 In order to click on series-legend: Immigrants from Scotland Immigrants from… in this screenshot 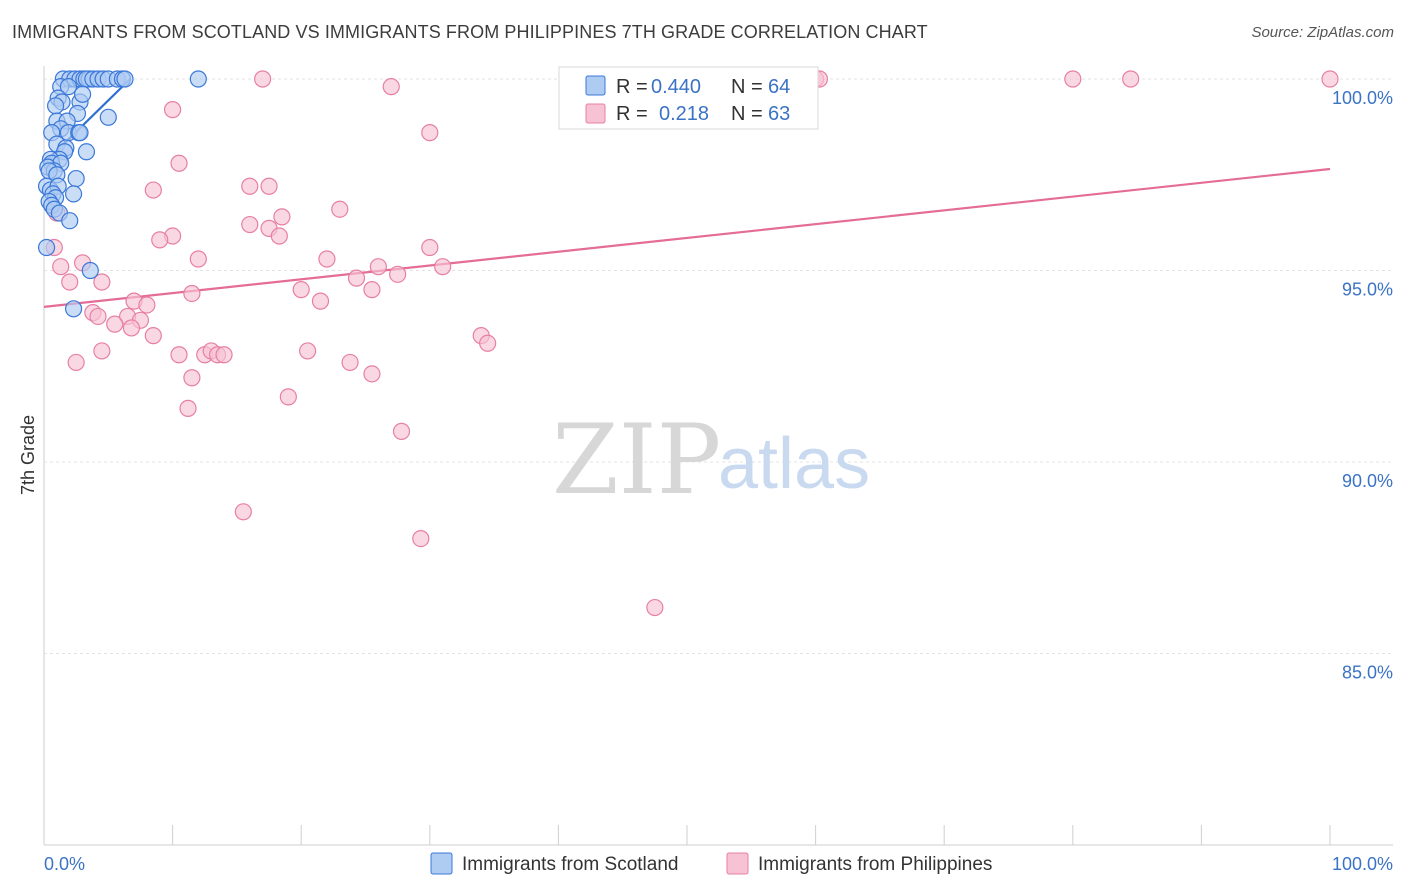, I will do `click(711, 863)`.